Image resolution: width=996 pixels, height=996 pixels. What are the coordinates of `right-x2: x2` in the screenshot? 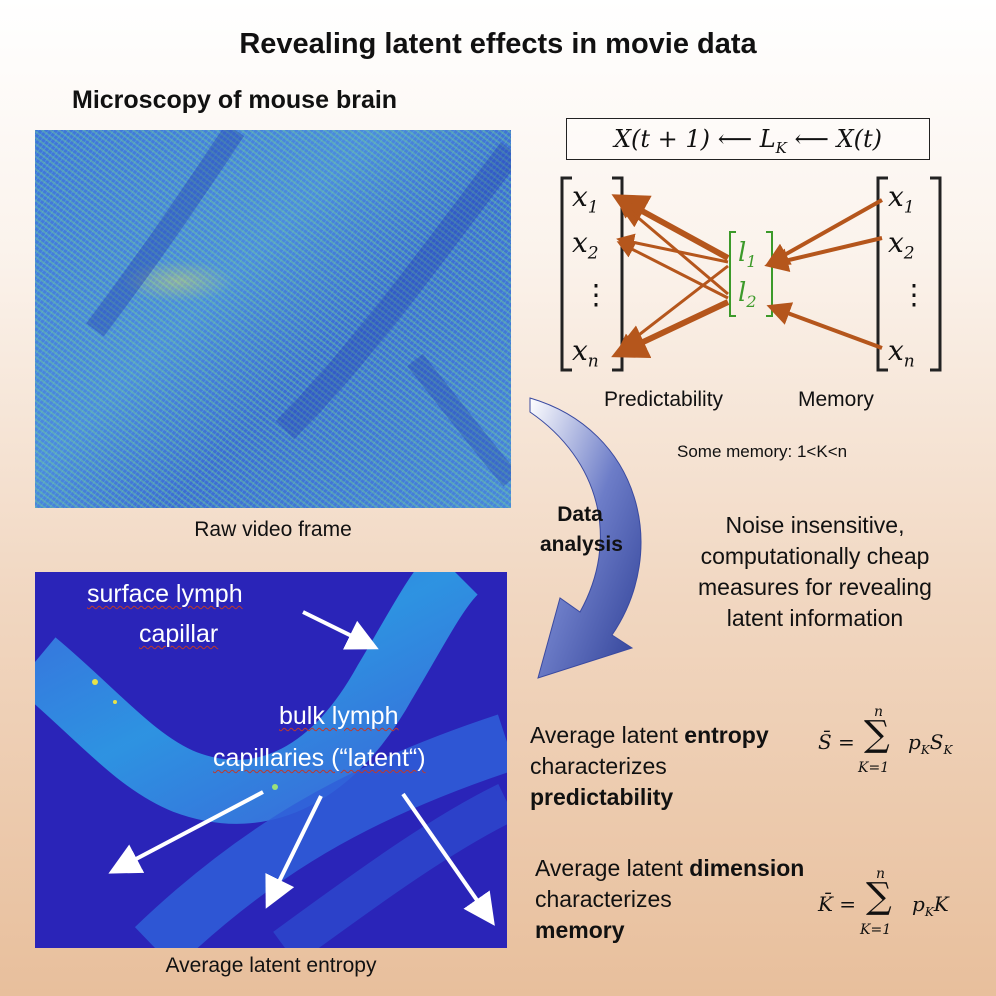 It's located at (901, 245).